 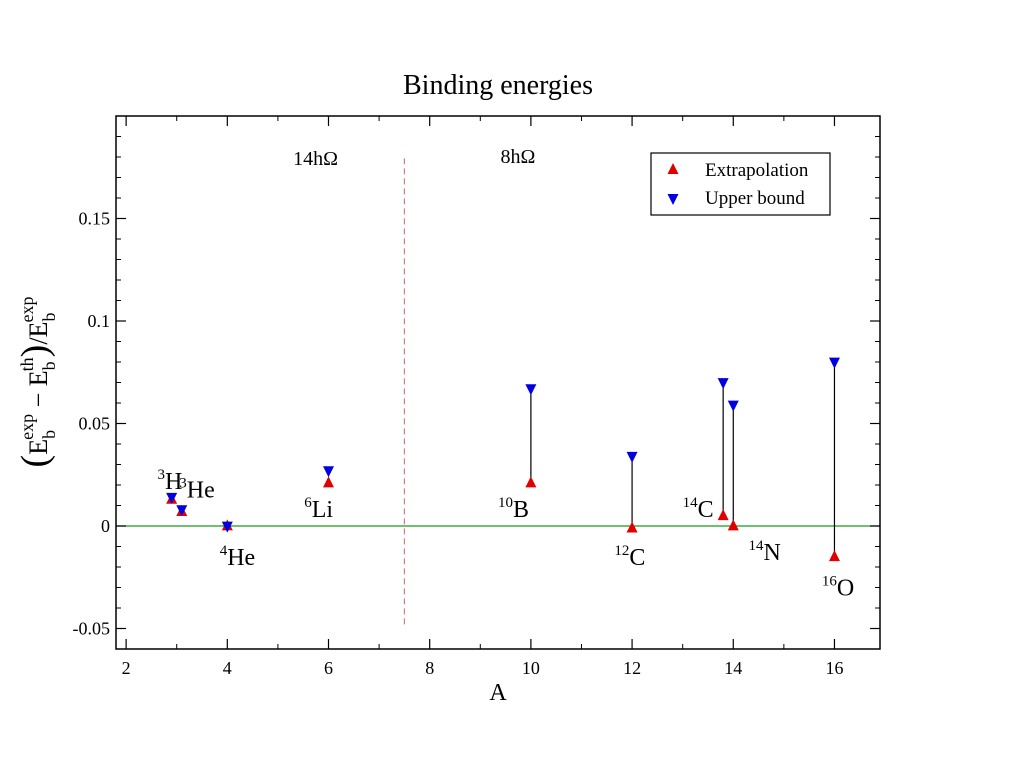 What do you see at coordinates (771, 553) in the screenshot?
I see `nucleus-symbol: N` at bounding box center [771, 553].